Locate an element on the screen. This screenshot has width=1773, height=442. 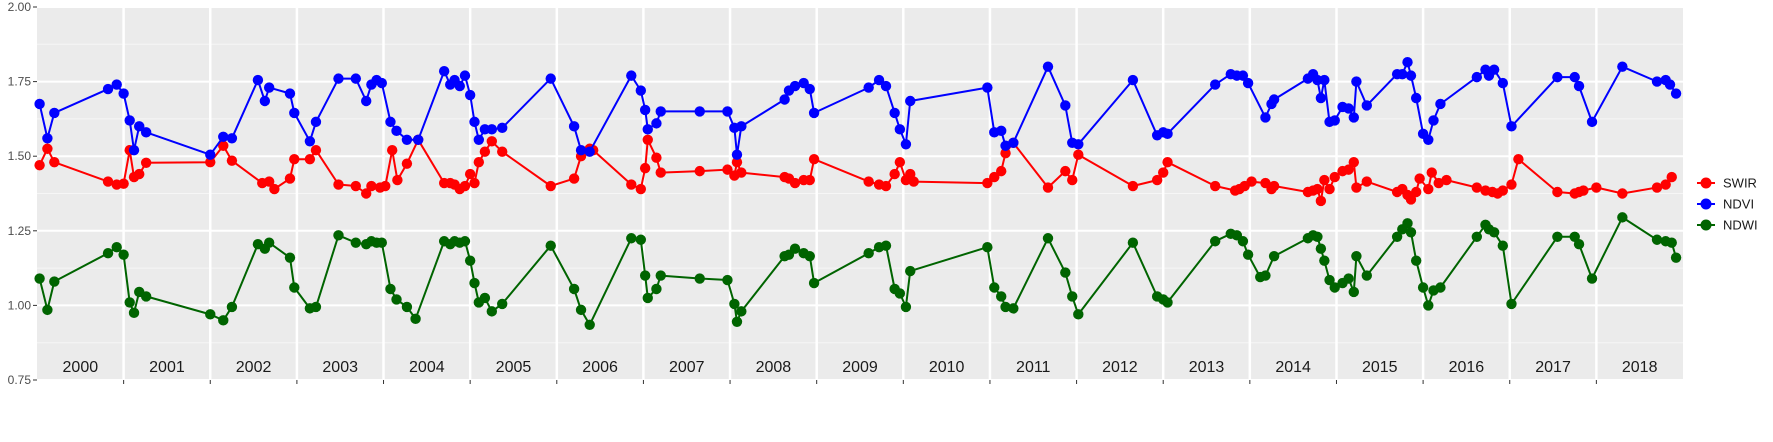
year-label: 2005 is located at coordinates (514, 367).